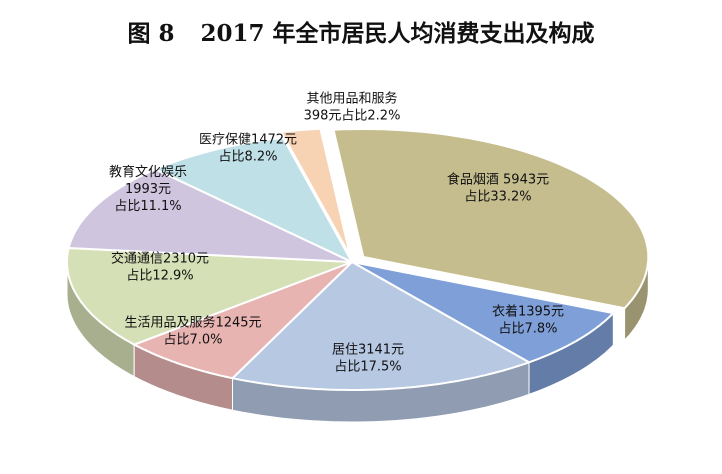 The image size is (722, 474). I want to click on data-label-0: 食品烟酒 5943元占比33.2%, so click(498, 188).